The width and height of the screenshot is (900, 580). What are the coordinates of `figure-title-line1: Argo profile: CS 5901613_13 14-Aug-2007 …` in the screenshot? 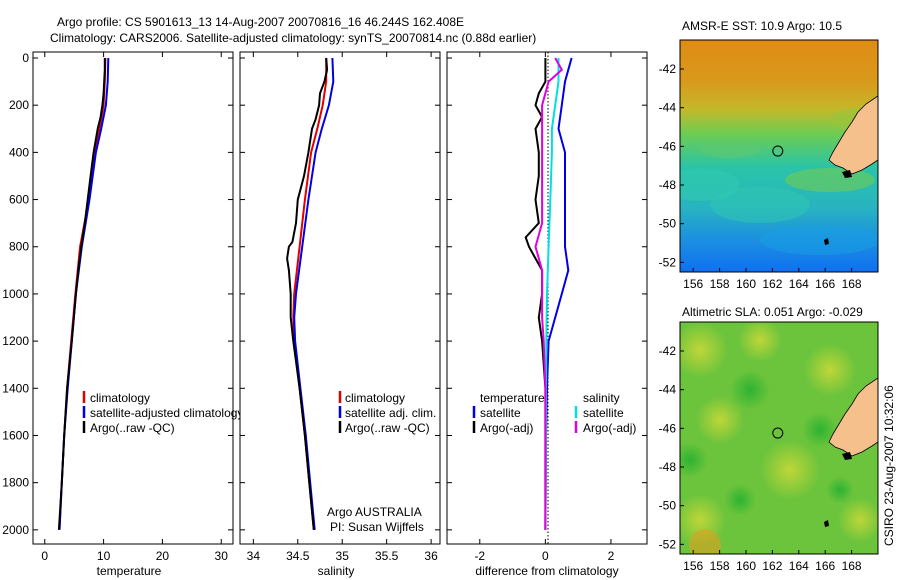 It's located at (260, 22).